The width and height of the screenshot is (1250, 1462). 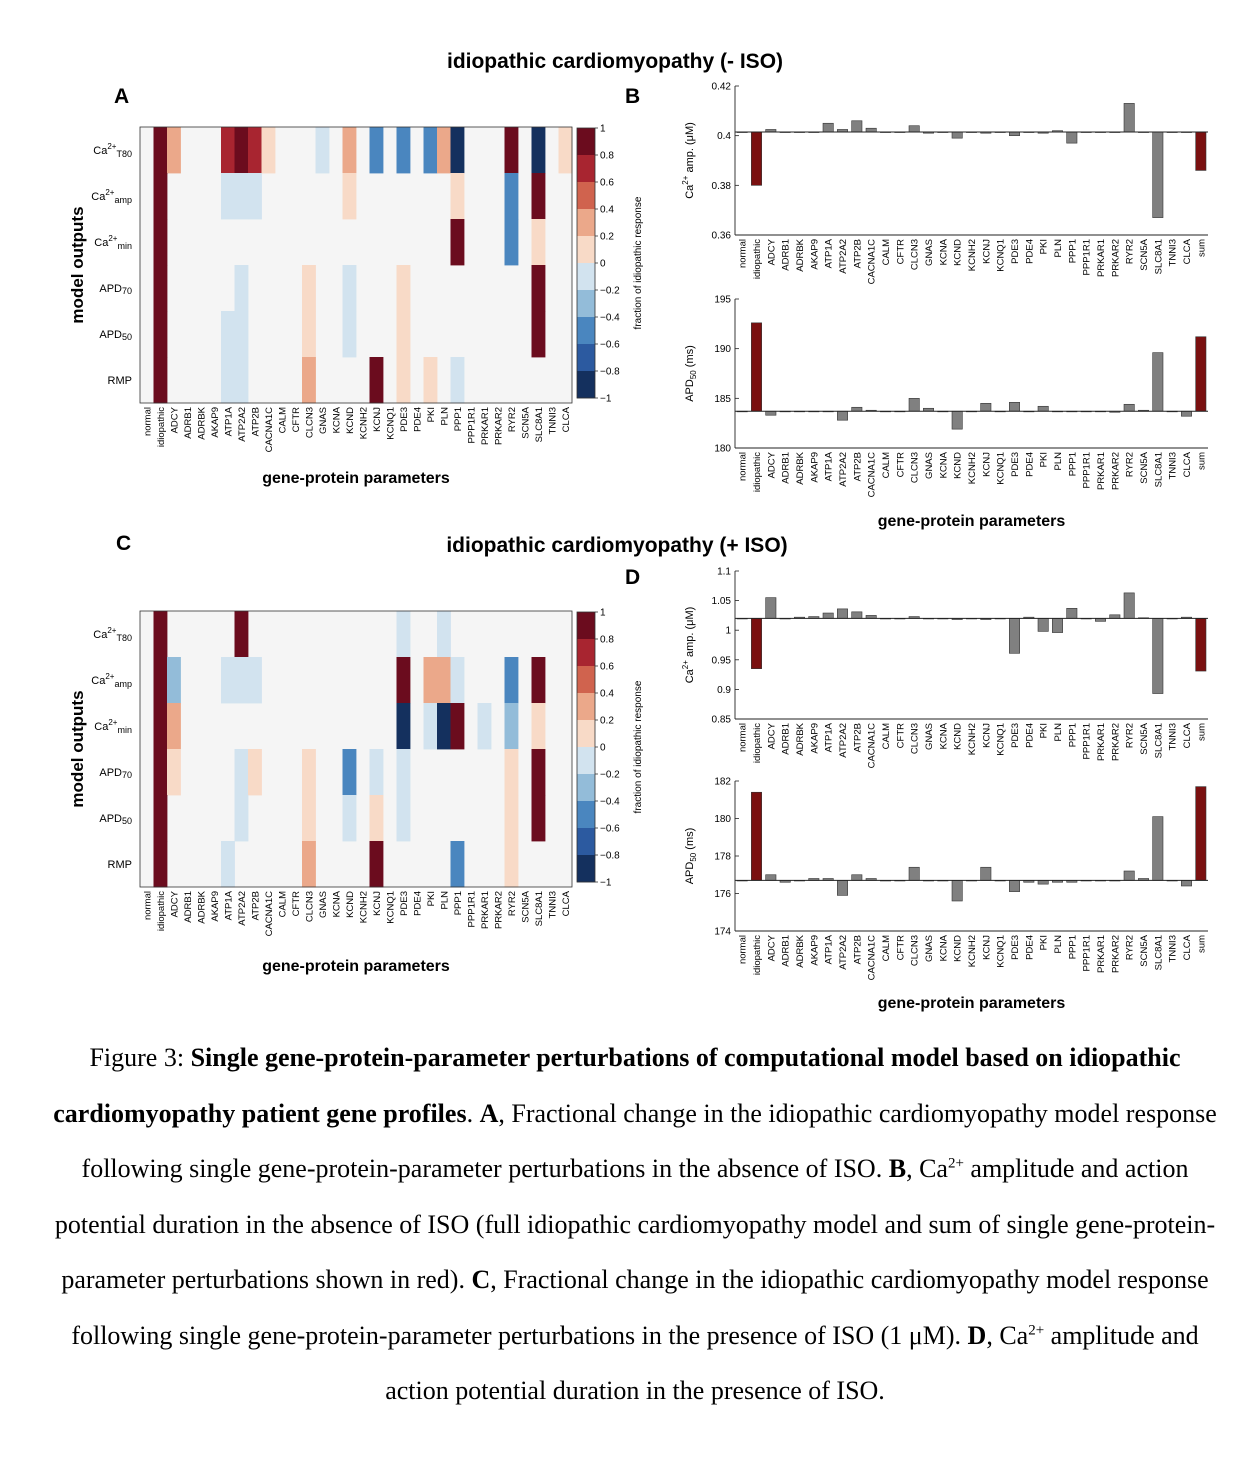 What do you see at coordinates (722, 300) in the screenshot?
I see `y-tick-label: 195` at bounding box center [722, 300].